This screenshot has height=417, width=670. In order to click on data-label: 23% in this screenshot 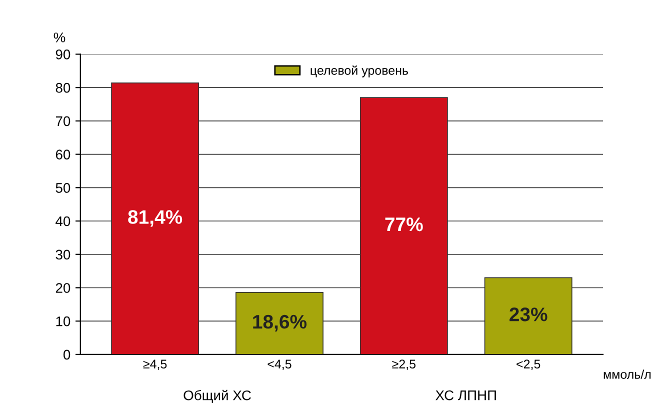, I will do `click(529, 315)`.